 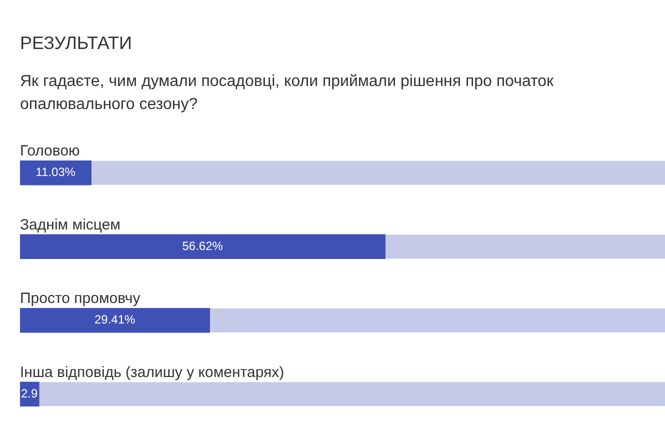 I want to click on y-tick-label: Просто промовчу, so click(x=80, y=299).